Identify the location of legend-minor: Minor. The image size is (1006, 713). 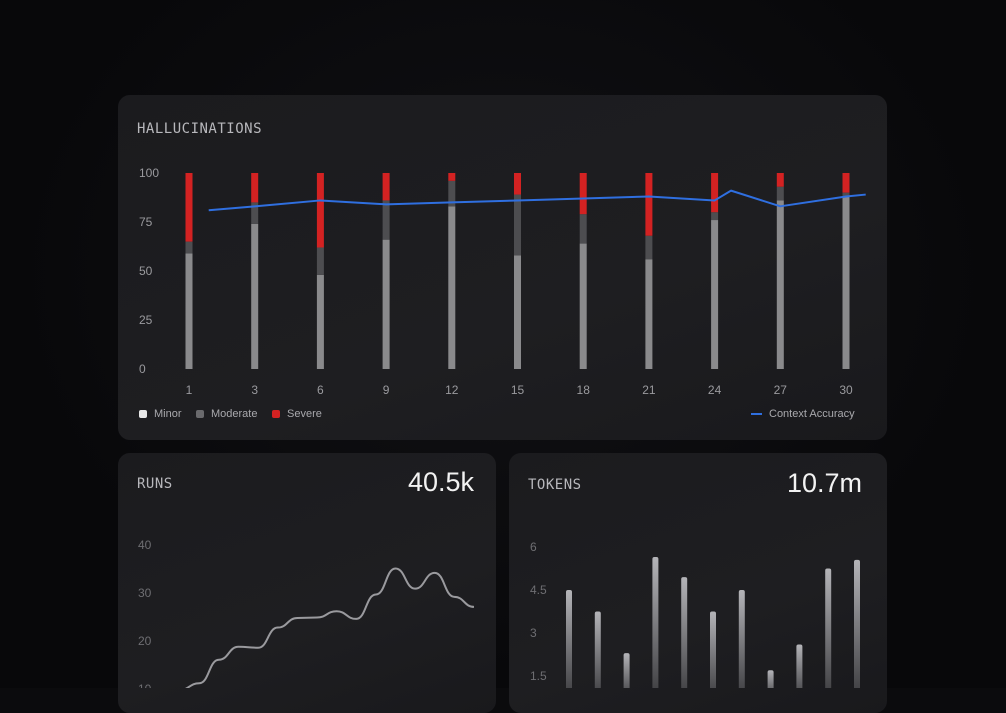
(160, 414).